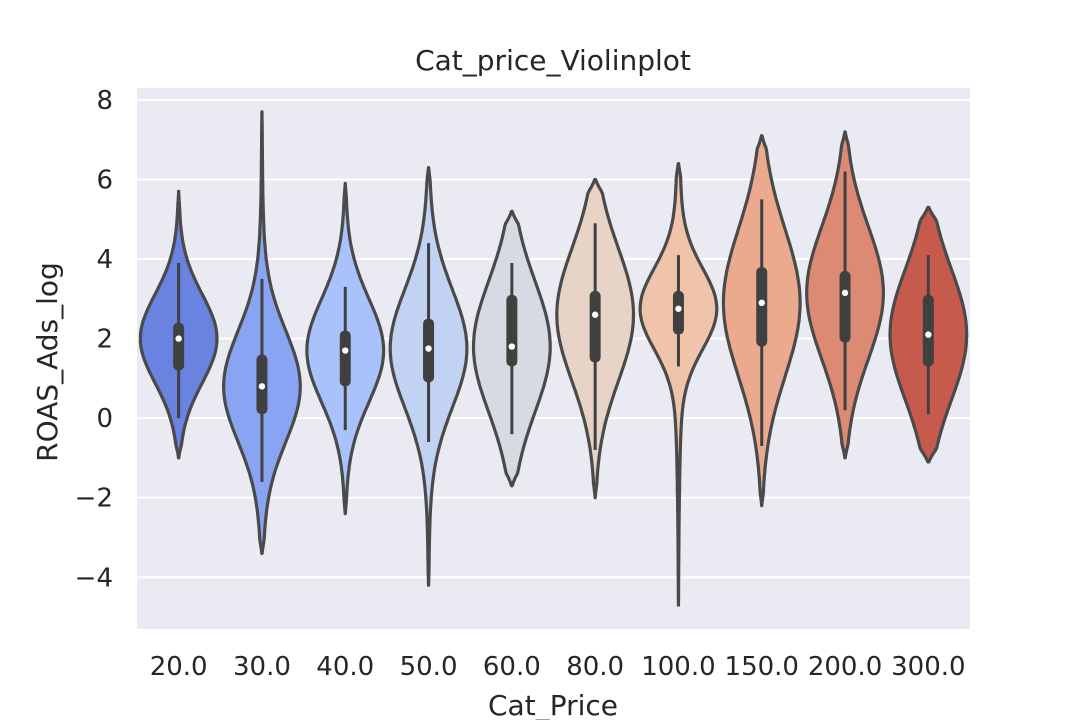  Describe the element at coordinates (47, 362) in the screenshot. I see `y-axis-title: ROAS_Ads_log` at that location.